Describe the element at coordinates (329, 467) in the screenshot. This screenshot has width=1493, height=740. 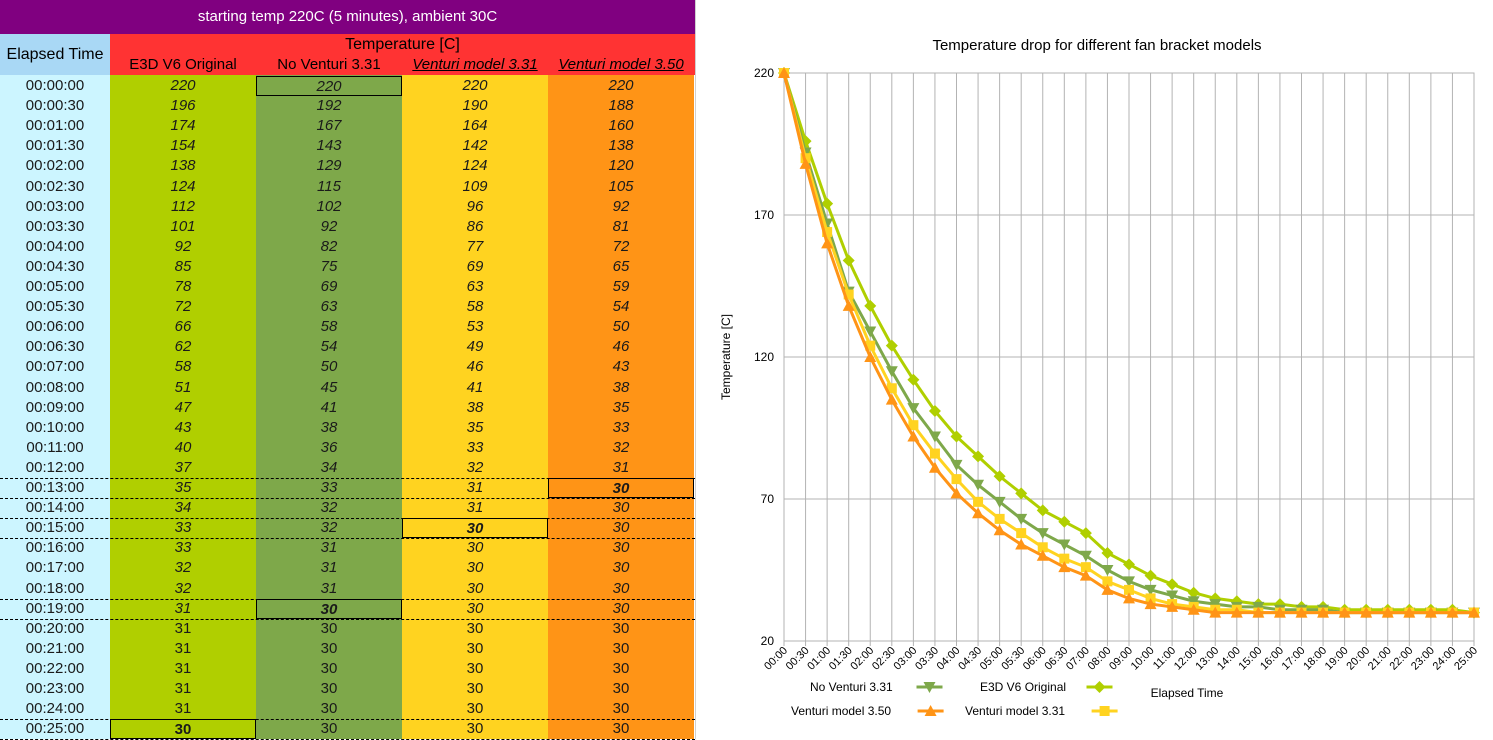
I see `temperature-cell-no-venturi: 34` at that location.